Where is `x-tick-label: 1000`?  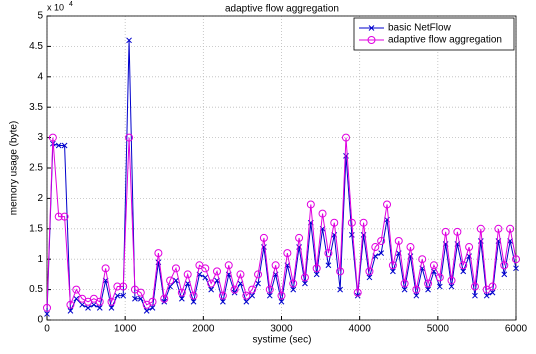
x-tick-label: 1000 is located at coordinates (125, 329).